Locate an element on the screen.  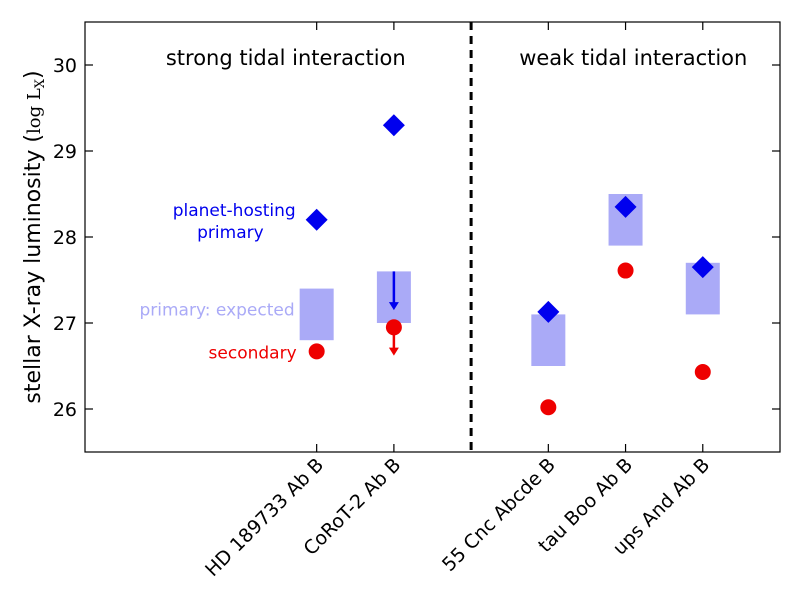
legend-primary-label-line2: primary is located at coordinates (230, 233).